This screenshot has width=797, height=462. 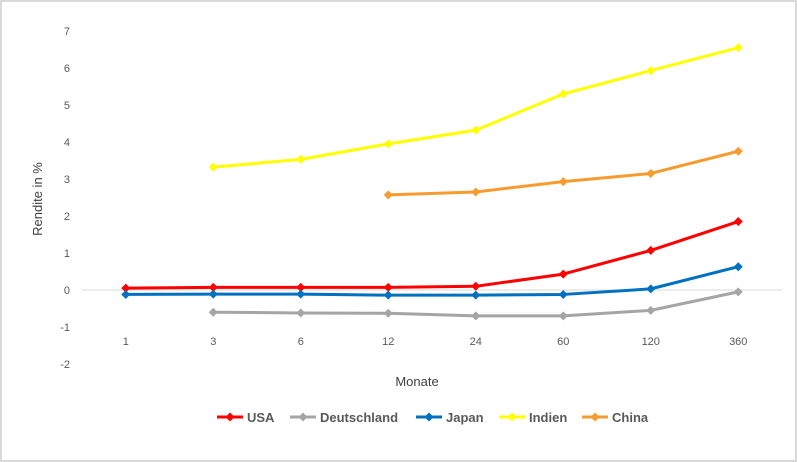 I want to click on x-tick-label: 1, so click(x=126, y=342).